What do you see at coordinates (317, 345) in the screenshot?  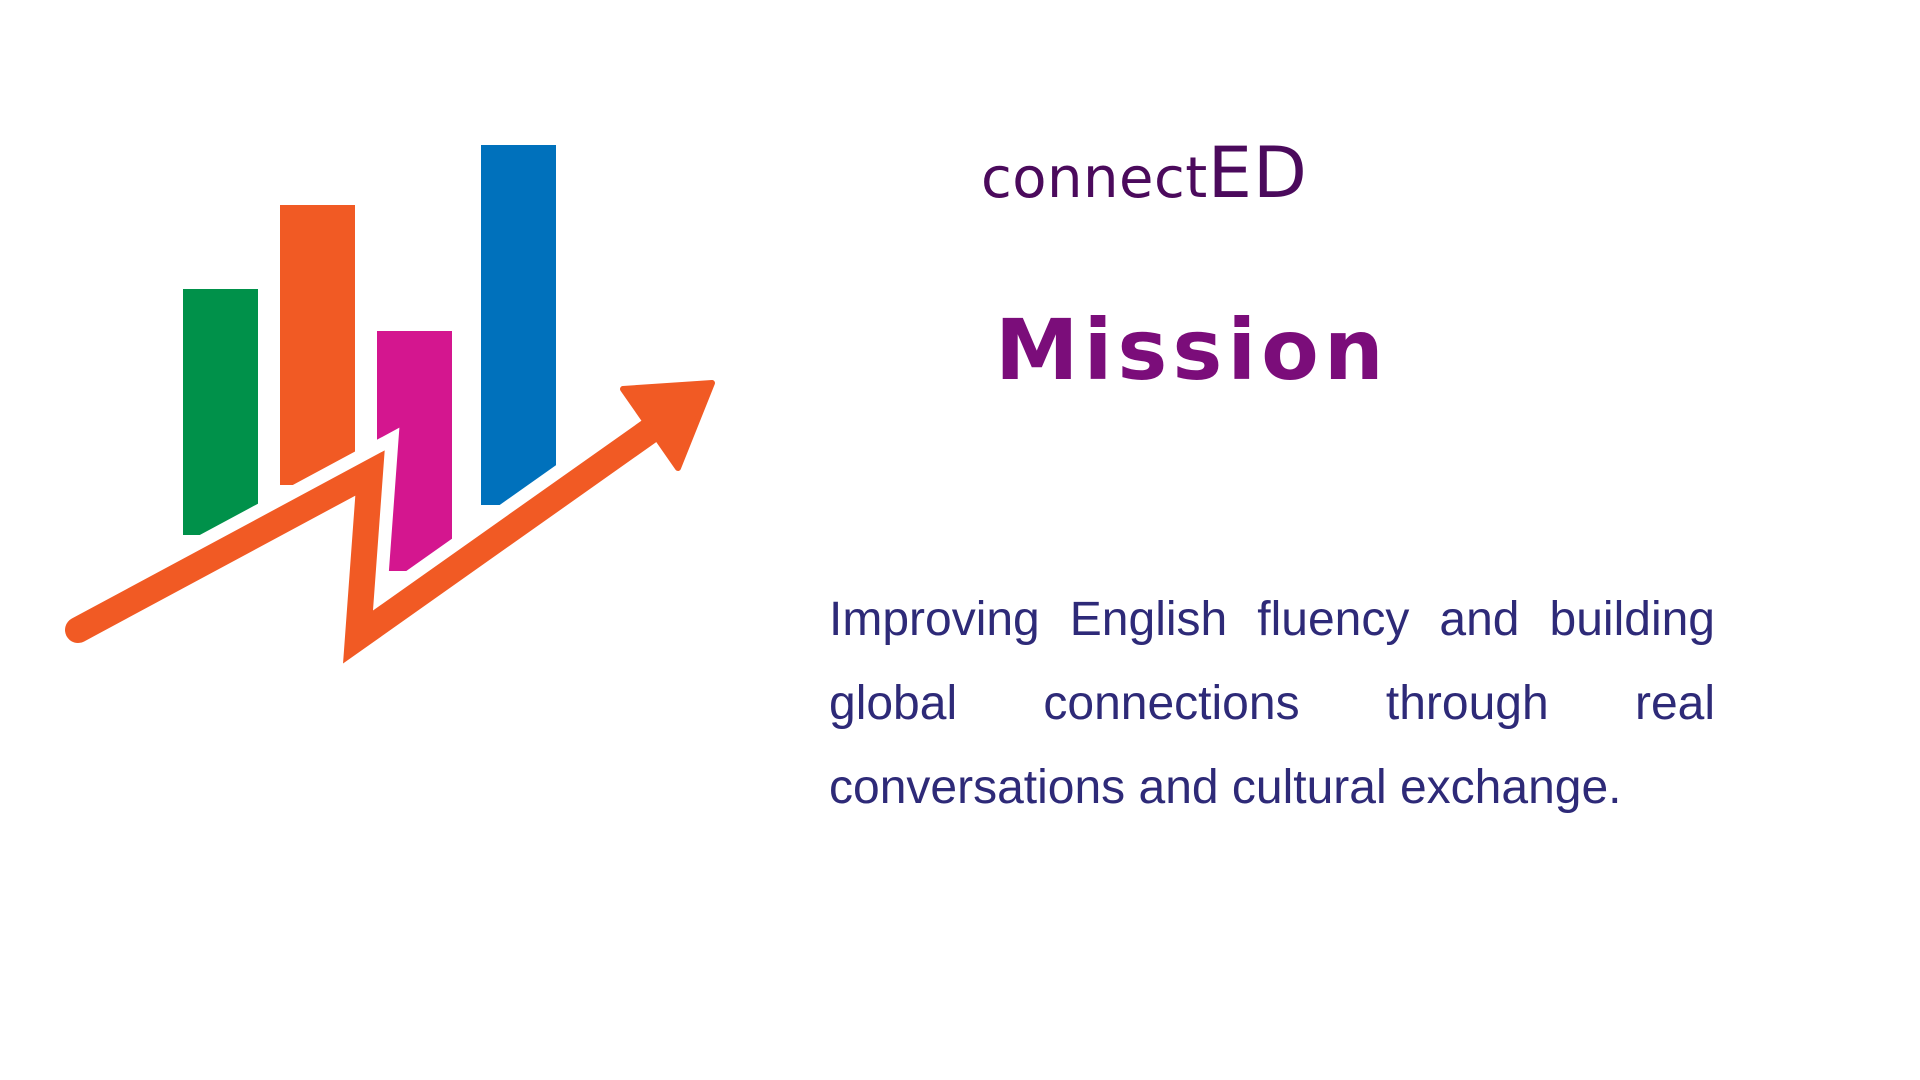 I see `orange-bar` at bounding box center [317, 345].